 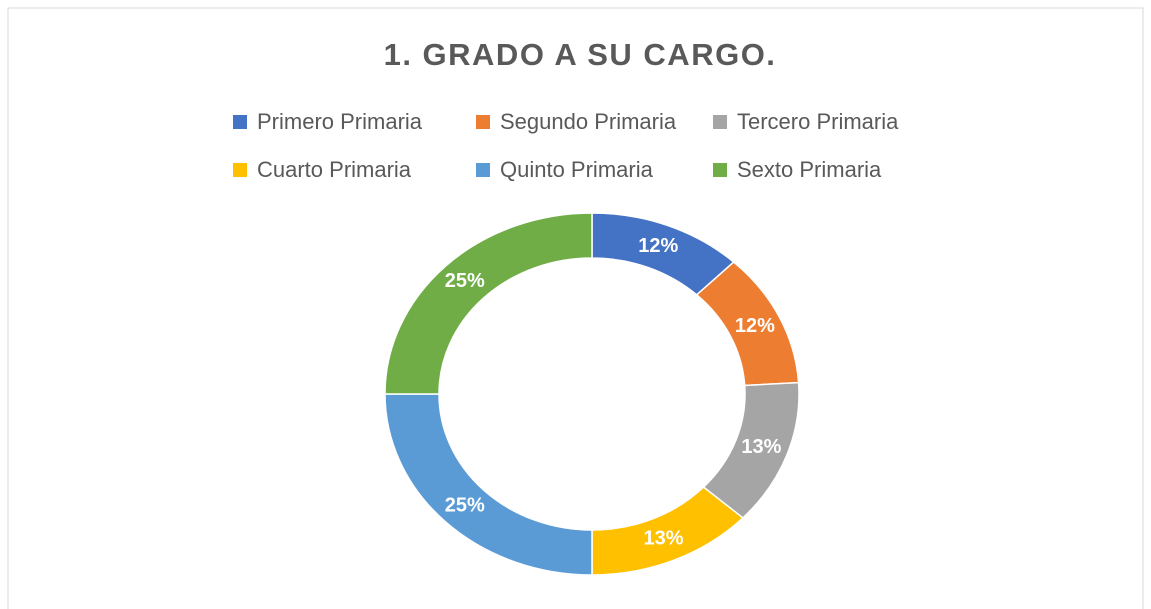 I want to click on legend-label: Sexto Primaria, so click(x=809, y=169).